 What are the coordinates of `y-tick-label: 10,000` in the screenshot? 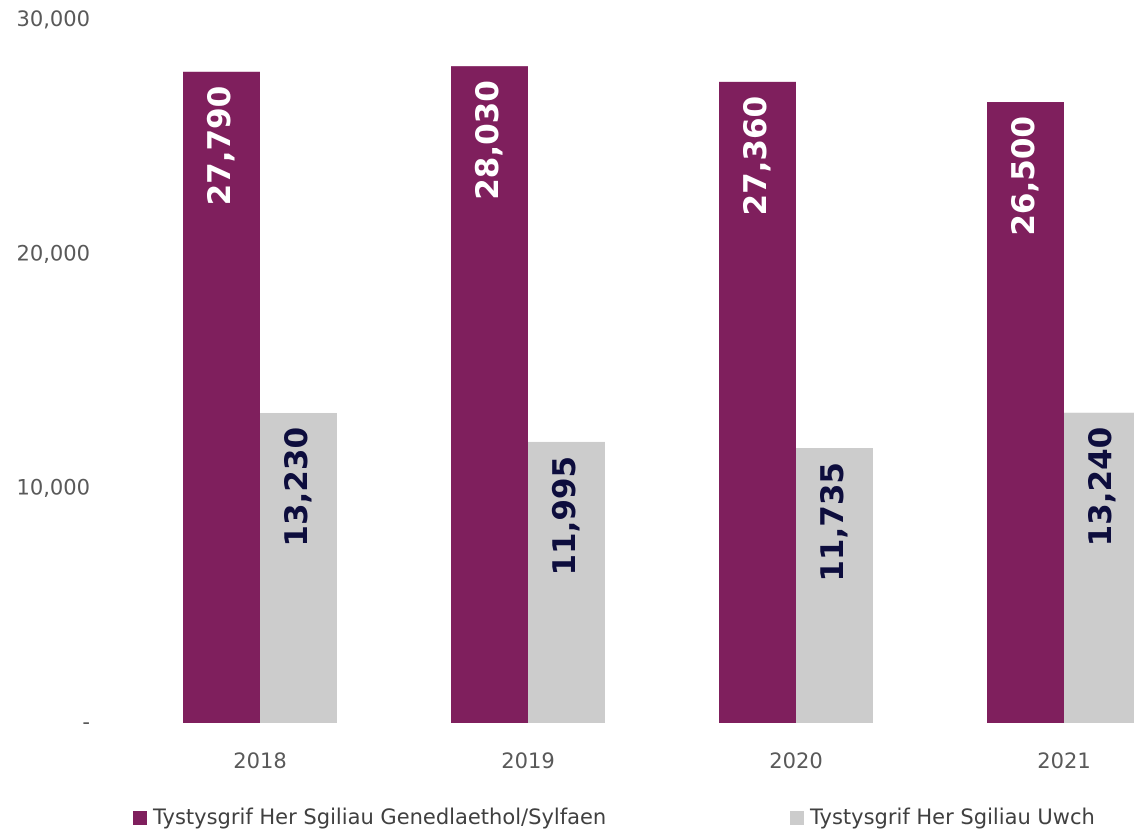 It's located at (53, 488).